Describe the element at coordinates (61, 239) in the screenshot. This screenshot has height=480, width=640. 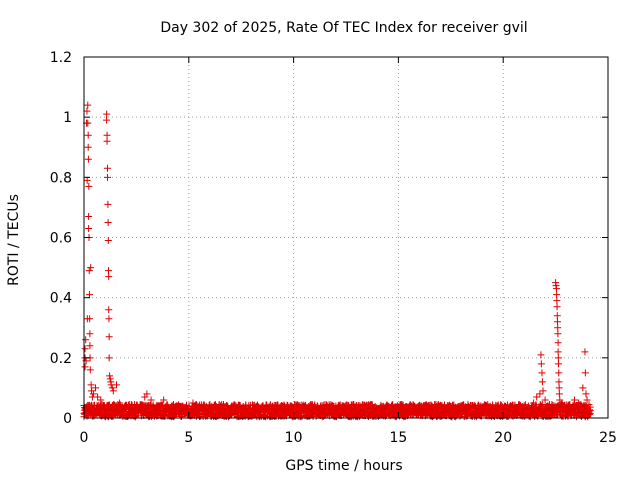
I see `y-tick-label: 0.6` at that location.